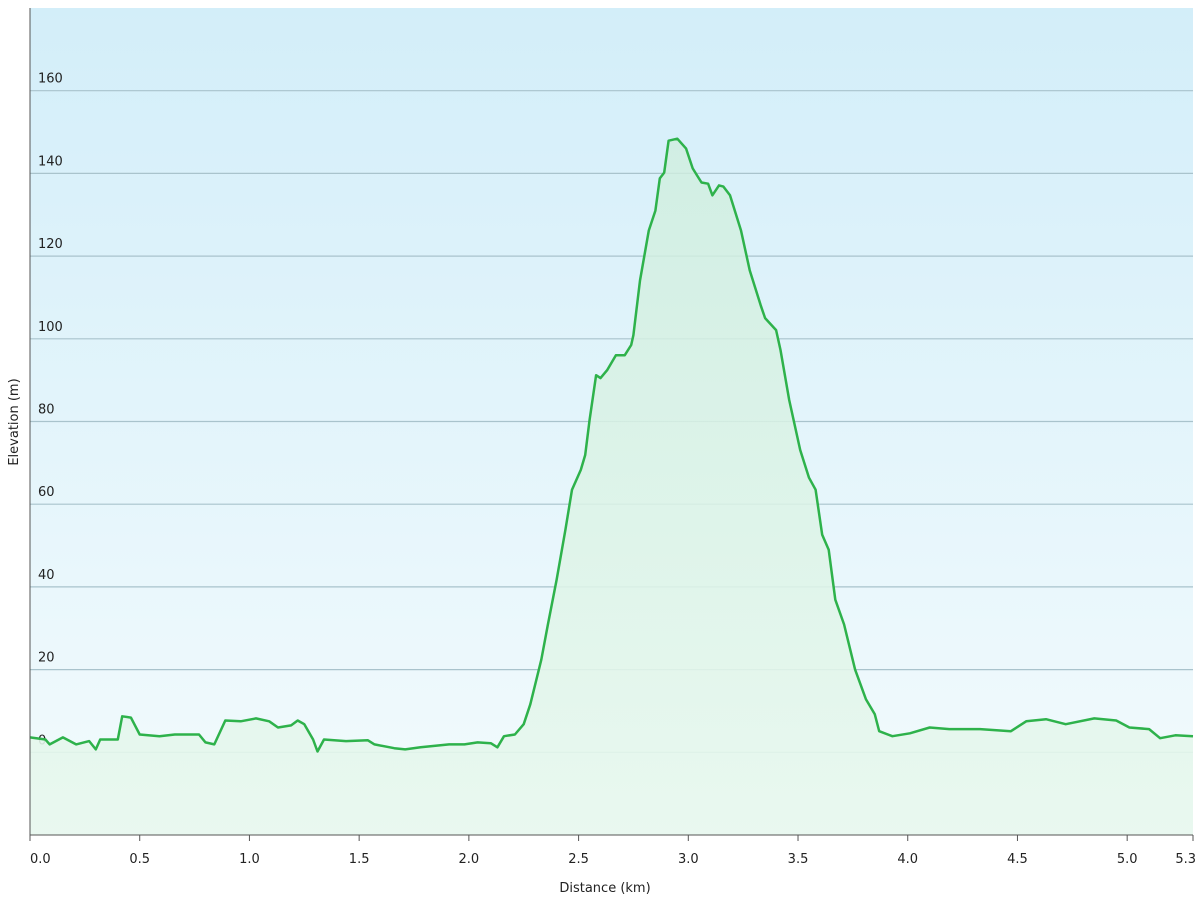 The image size is (1200, 904). What do you see at coordinates (907, 859) in the screenshot?
I see `x-tick-label: 4.0` at bounding box center [907, 859].